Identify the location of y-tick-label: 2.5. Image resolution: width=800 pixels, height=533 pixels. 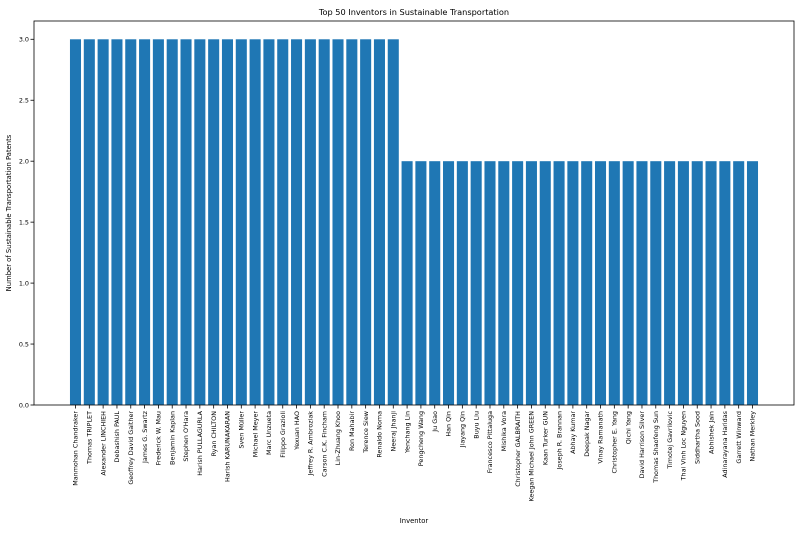
(24, 101).